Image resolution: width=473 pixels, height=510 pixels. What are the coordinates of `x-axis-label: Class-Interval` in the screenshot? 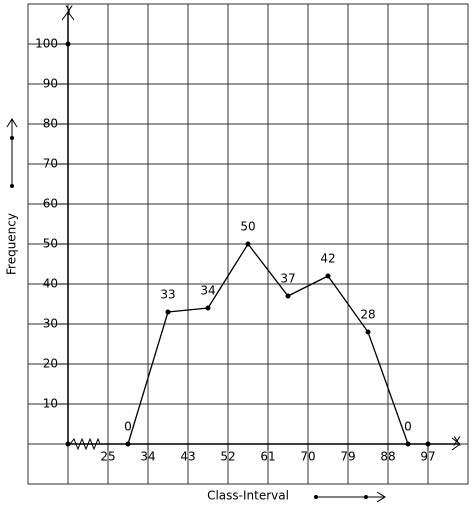 It's located at (248, 496).